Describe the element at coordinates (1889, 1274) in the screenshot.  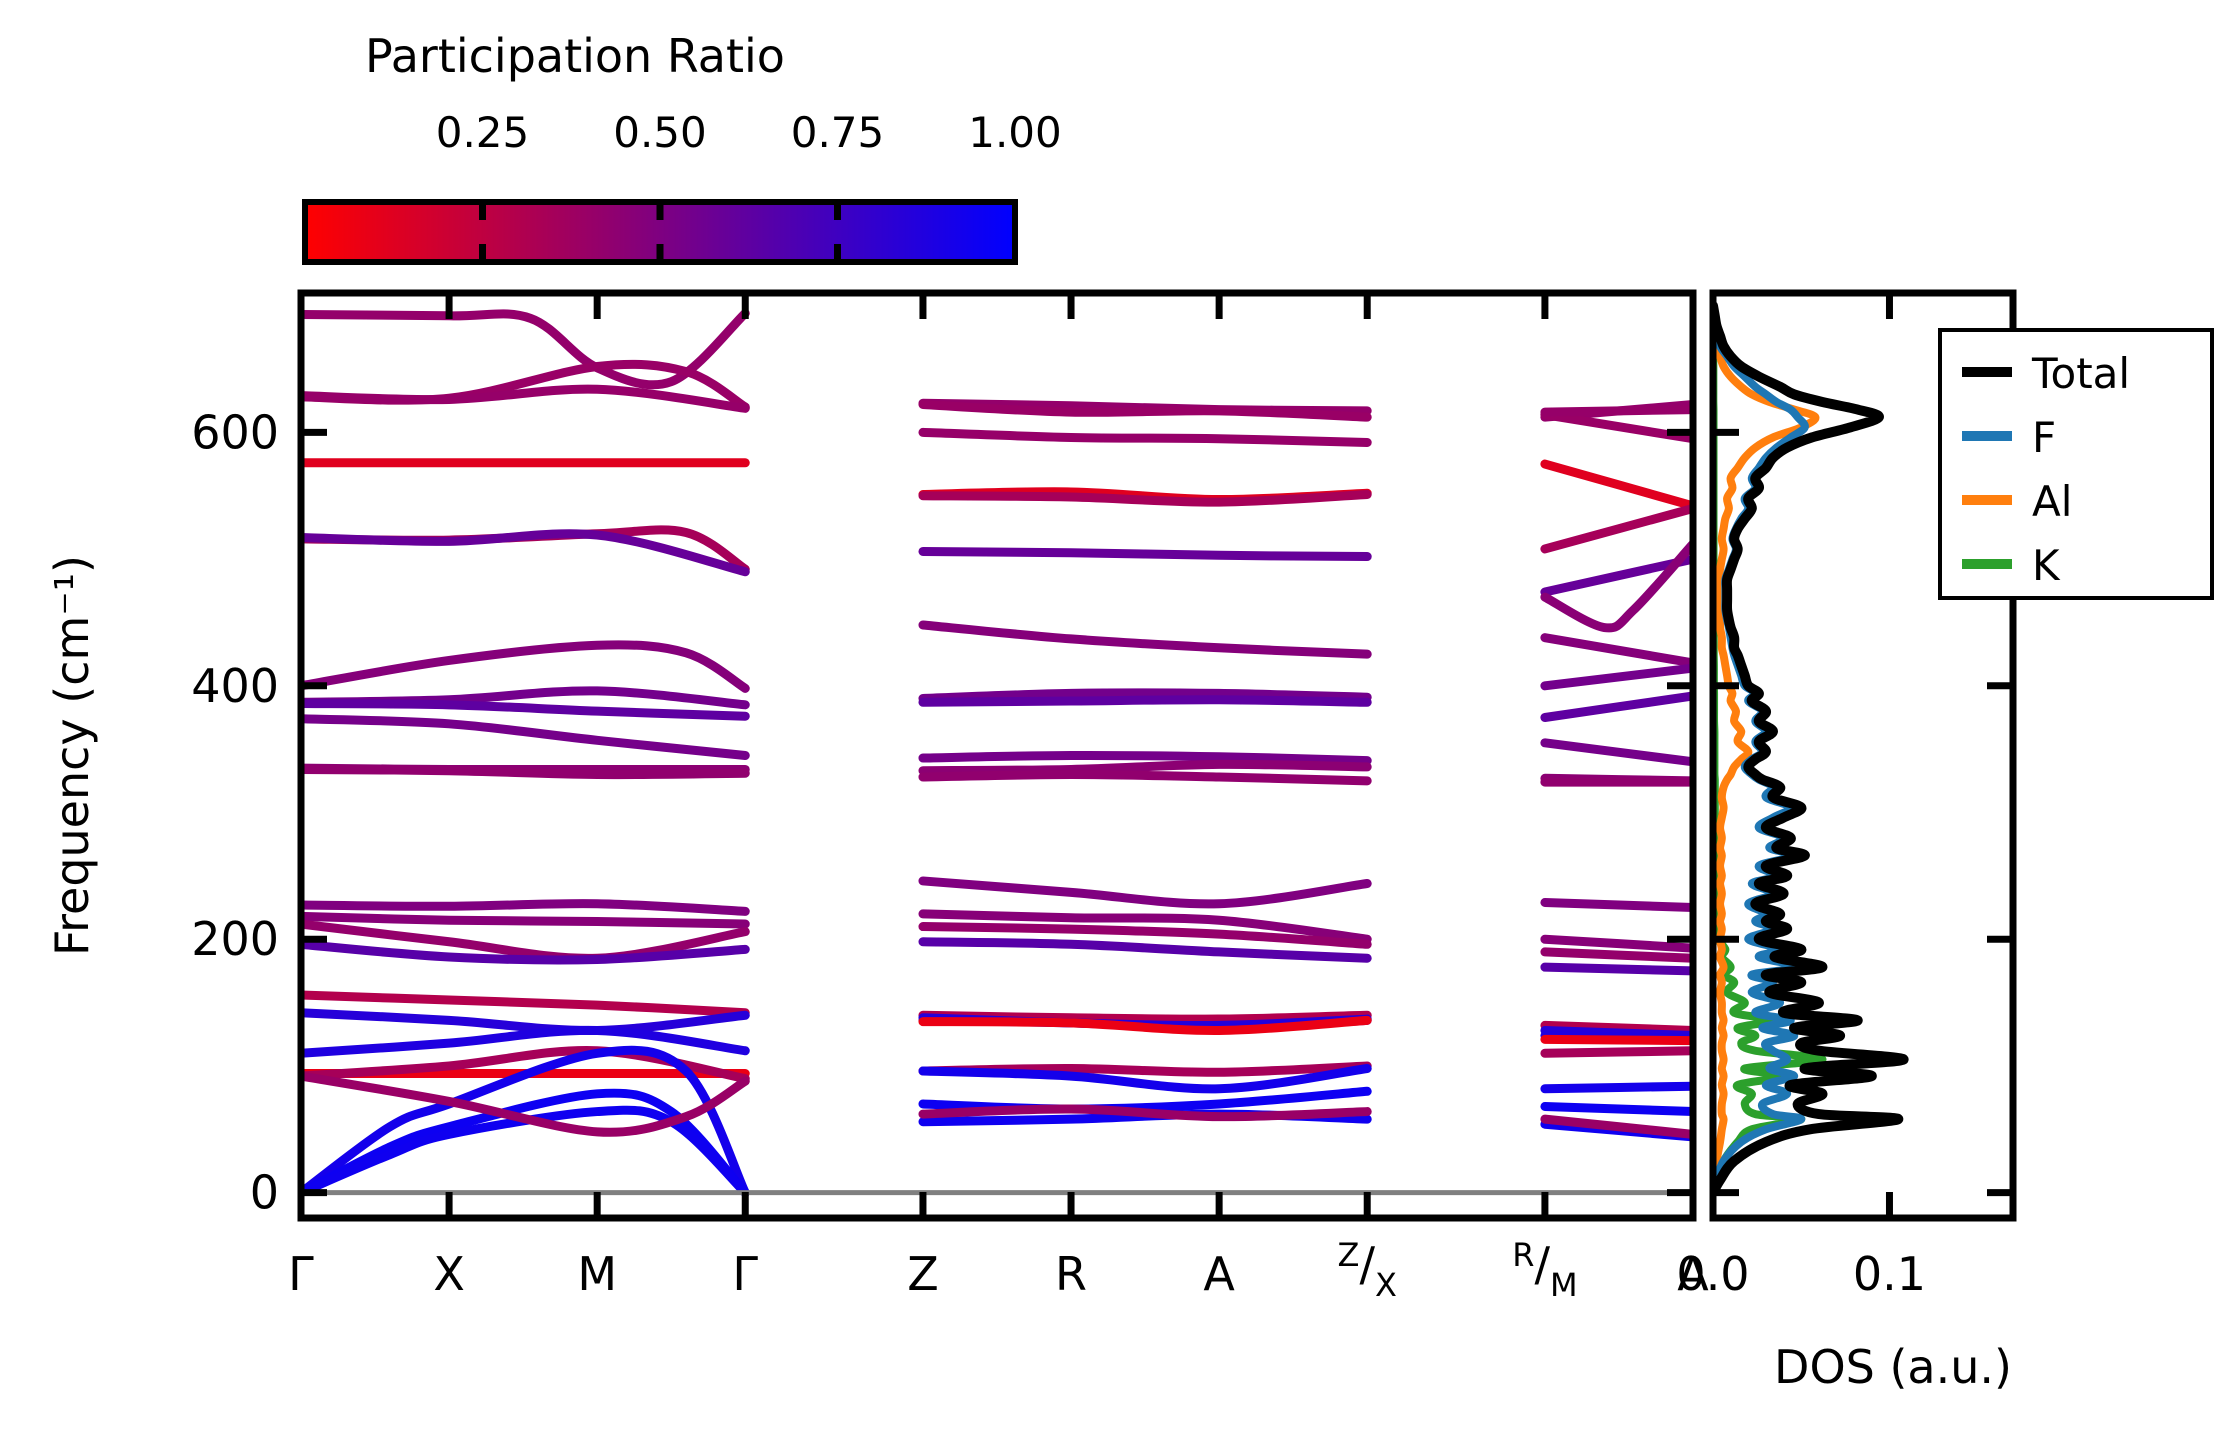
I see `dos-x-tick-label: 0.1` at that location.